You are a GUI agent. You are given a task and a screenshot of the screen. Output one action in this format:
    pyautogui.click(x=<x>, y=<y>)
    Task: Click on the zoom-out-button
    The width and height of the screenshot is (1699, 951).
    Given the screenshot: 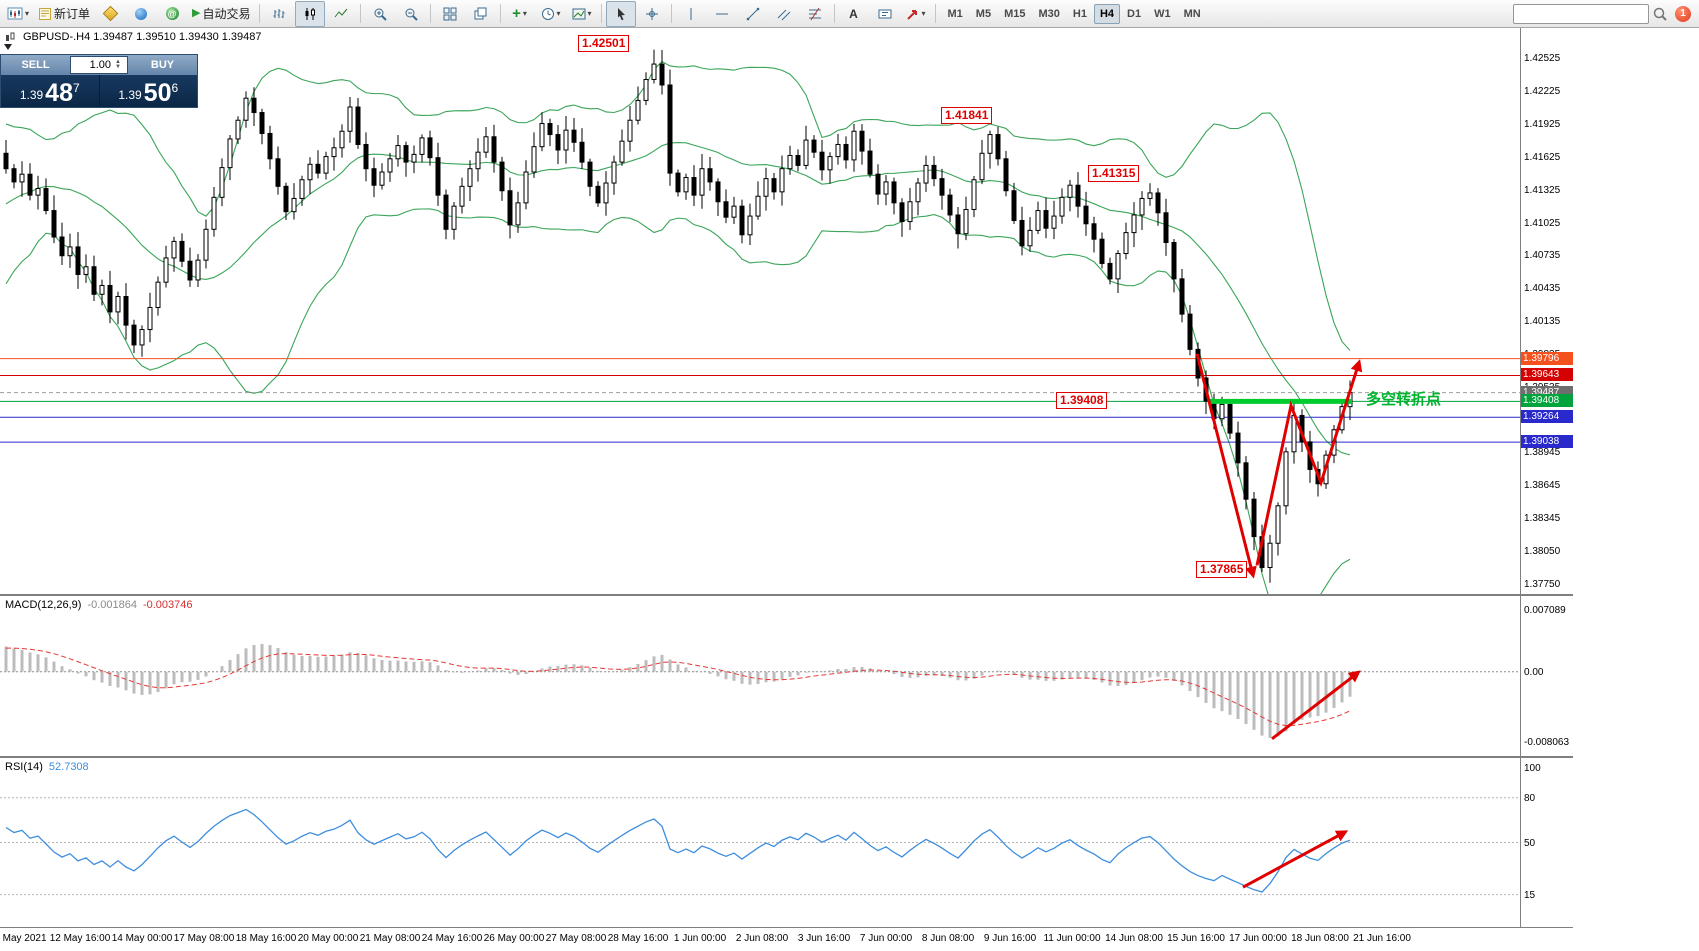 What is the action you would take?
    pyautogui.click(x=411, y=14)
    